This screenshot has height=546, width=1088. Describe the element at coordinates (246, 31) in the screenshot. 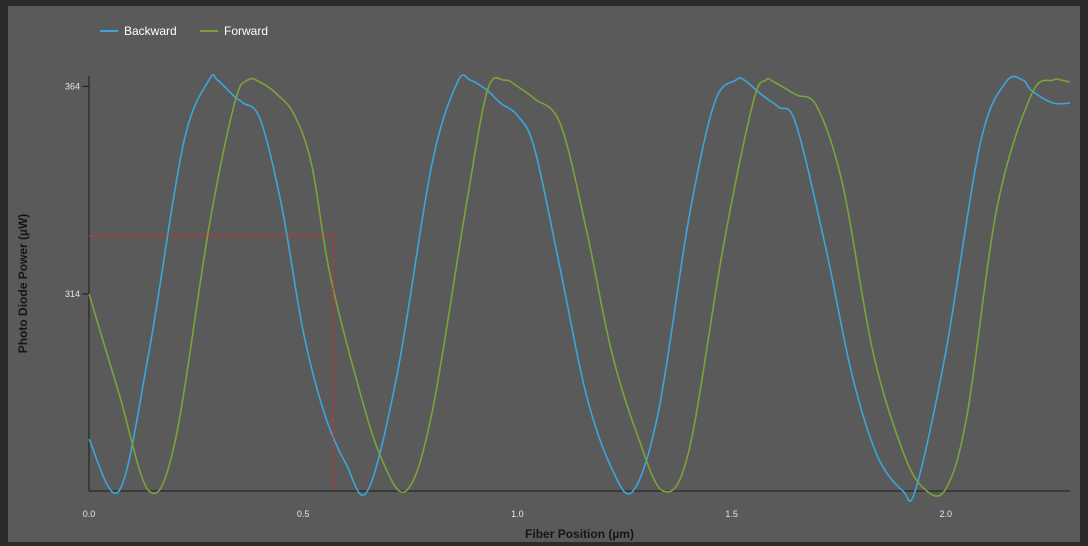

I see `legend-label-forward: Forward` at that location.